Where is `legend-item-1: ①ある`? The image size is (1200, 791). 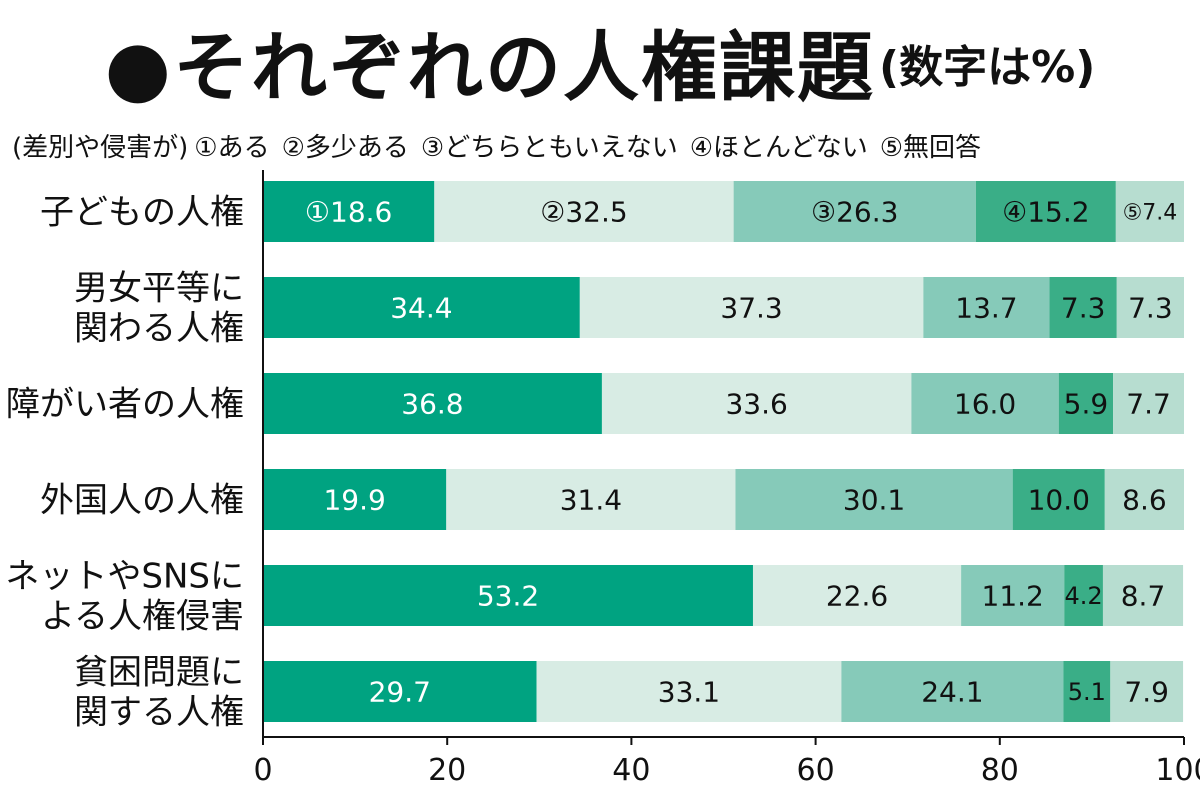 legend-item-1: ①ある is located at coordinates (232, 148).